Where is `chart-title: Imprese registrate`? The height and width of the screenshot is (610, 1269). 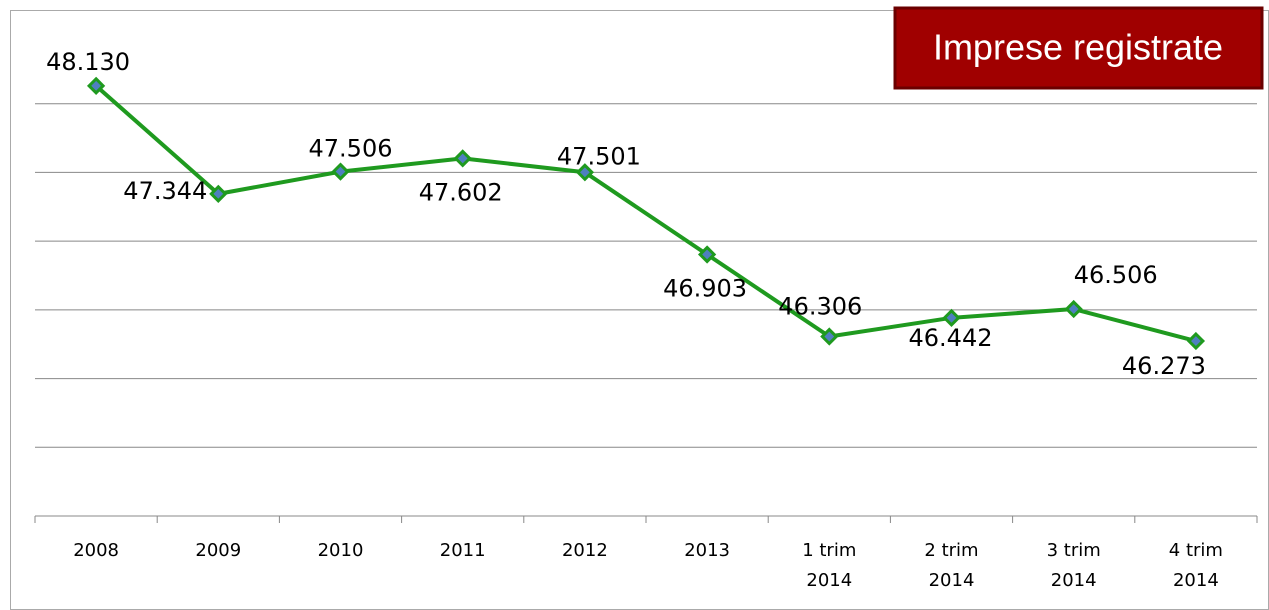 chart-title: Imprese registrate is located at coordinates (1078, 47).